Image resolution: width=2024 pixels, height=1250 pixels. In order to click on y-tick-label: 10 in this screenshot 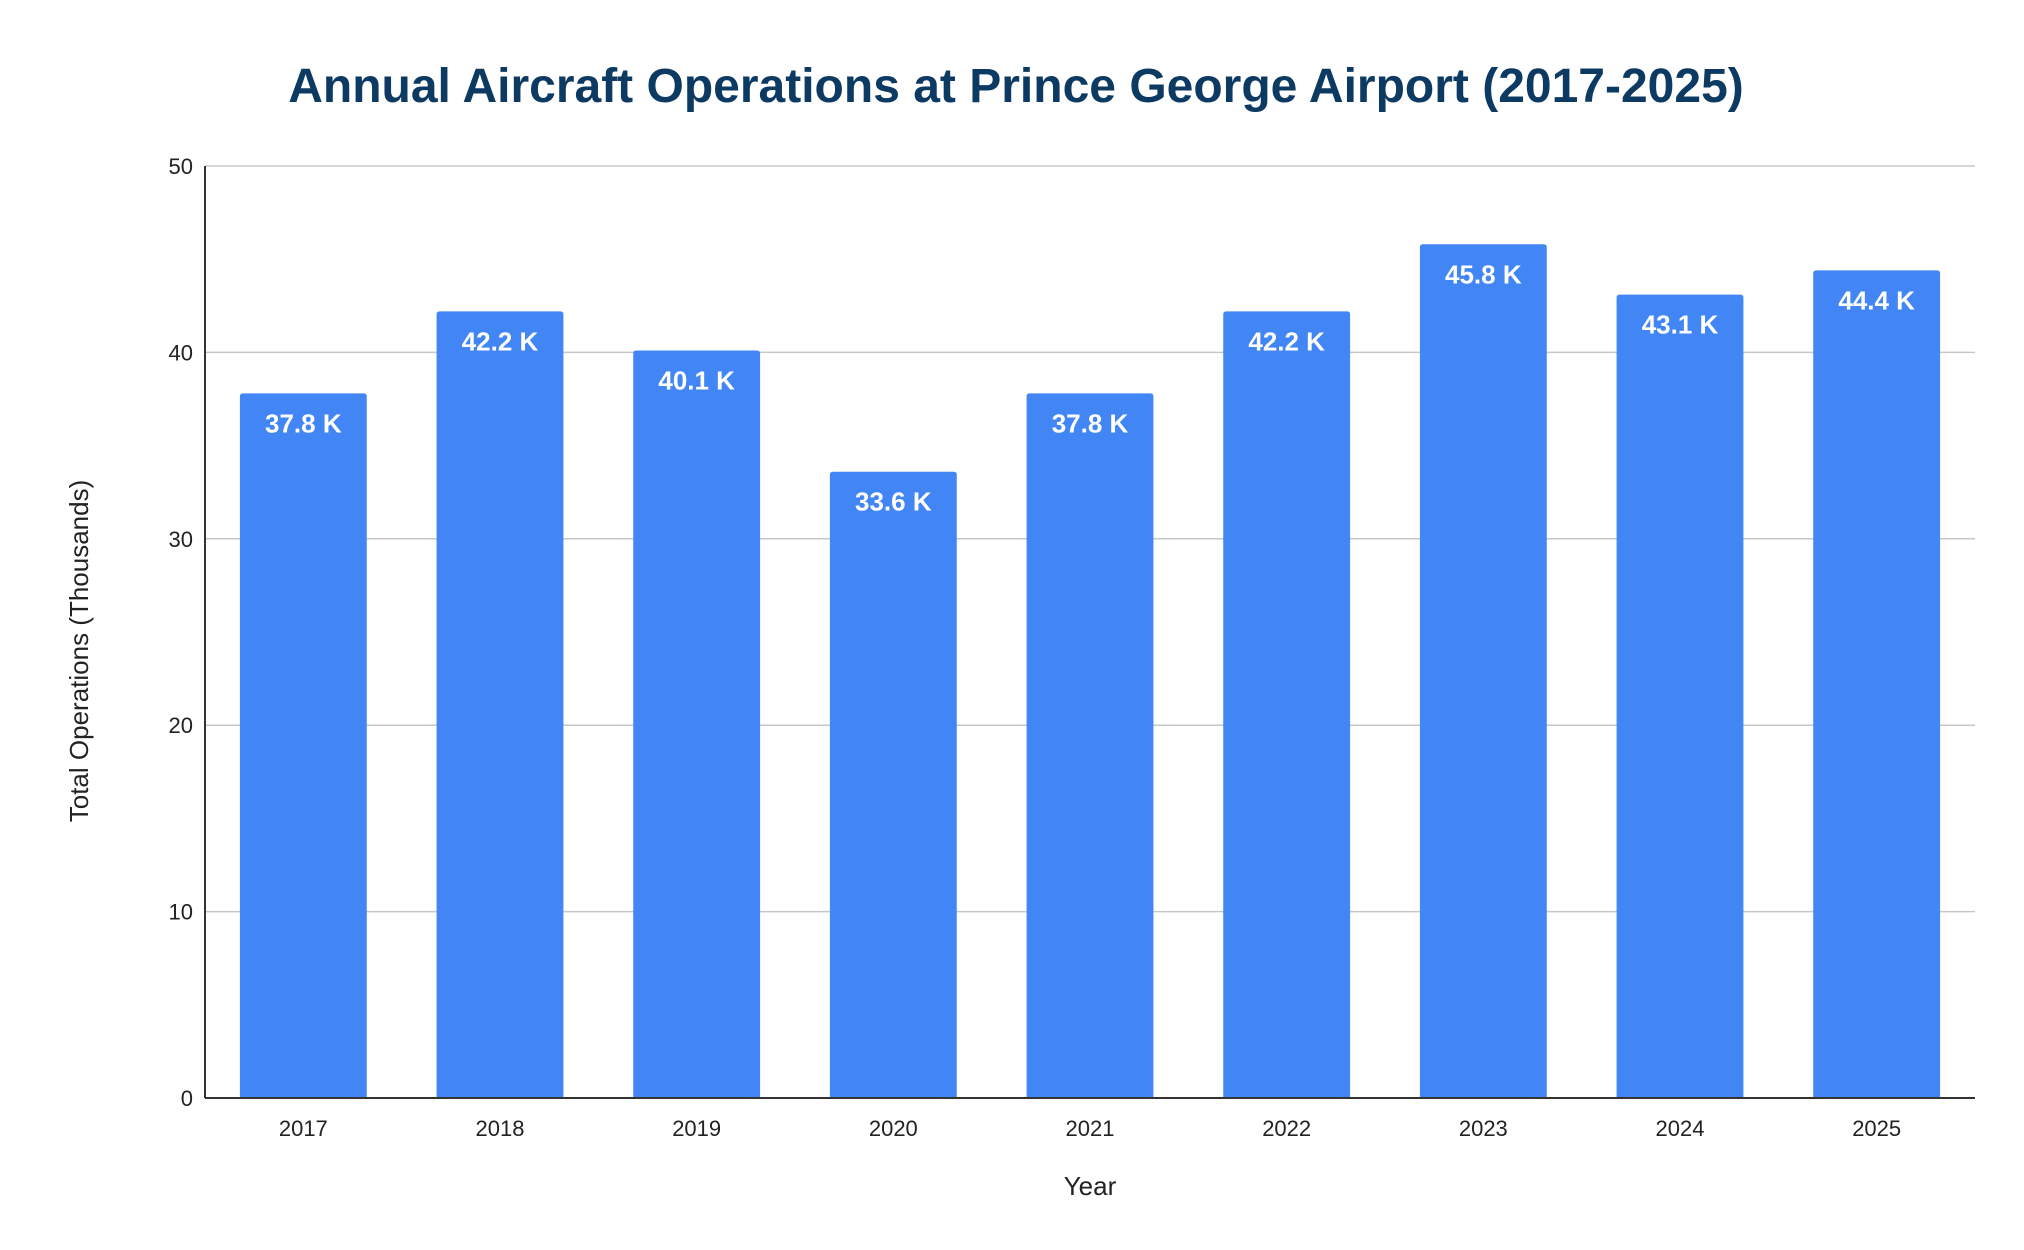, I will do `click(181, 912)`.